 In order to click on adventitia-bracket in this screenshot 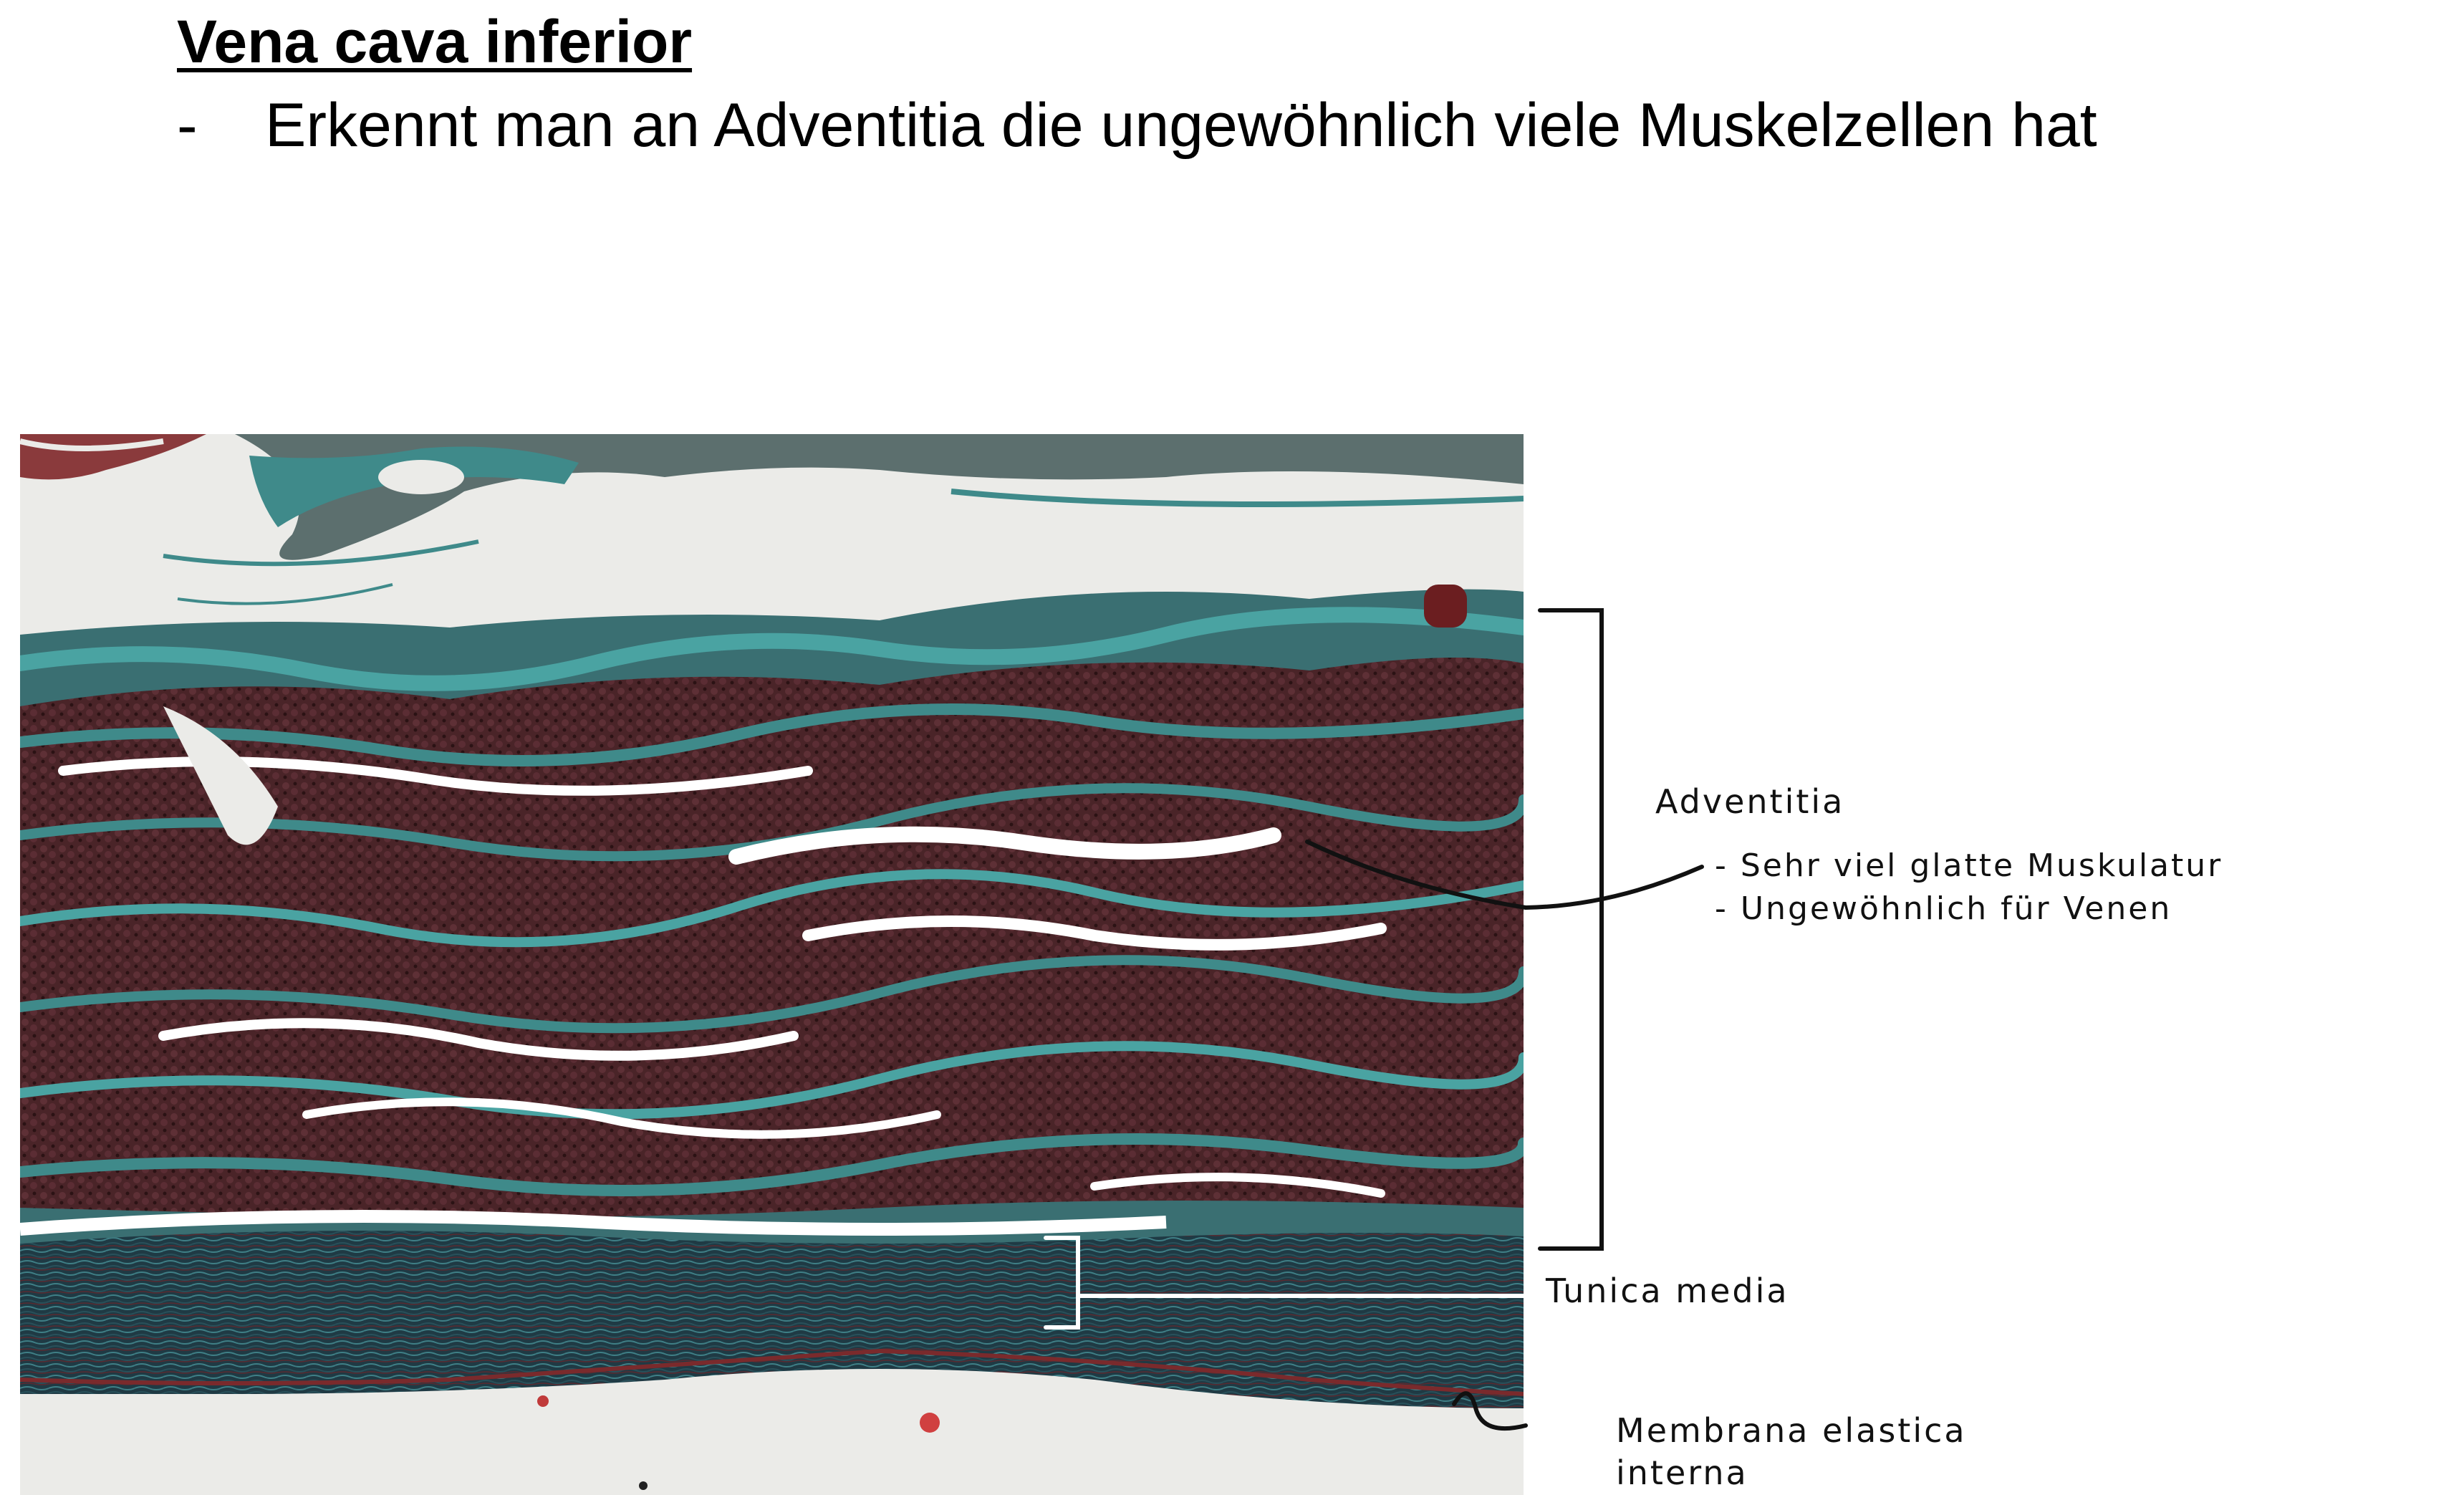, I will do `click(1571, 929)`.